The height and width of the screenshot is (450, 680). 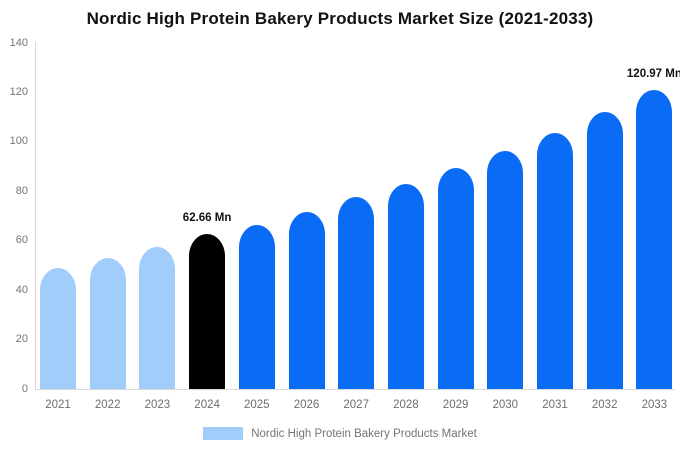 What do you see at coordinates (107, 405) in the screenshot?
I see `x-tick-2022: 2022` at bounding box center [107, 405].